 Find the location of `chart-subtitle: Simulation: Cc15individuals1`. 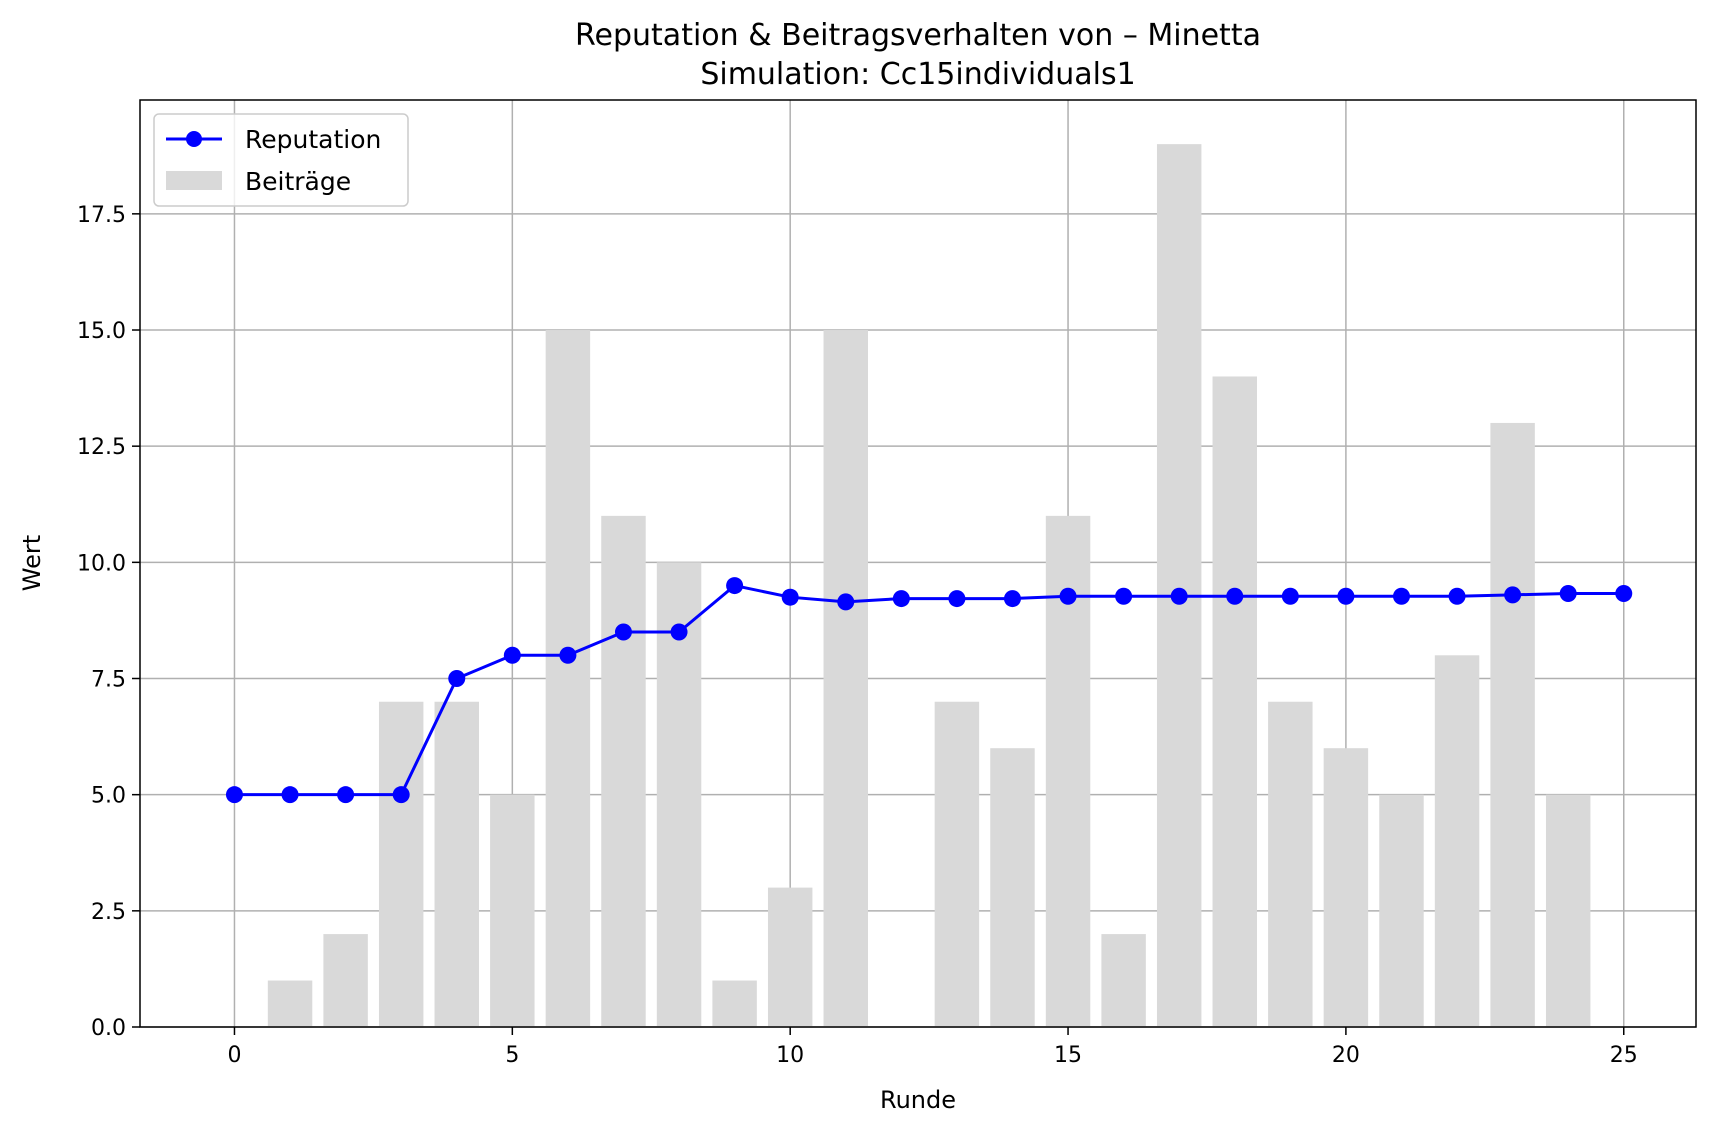

chart-subtitle: Simulation: Cc15individuals1 is located at coordinates (917, 74).